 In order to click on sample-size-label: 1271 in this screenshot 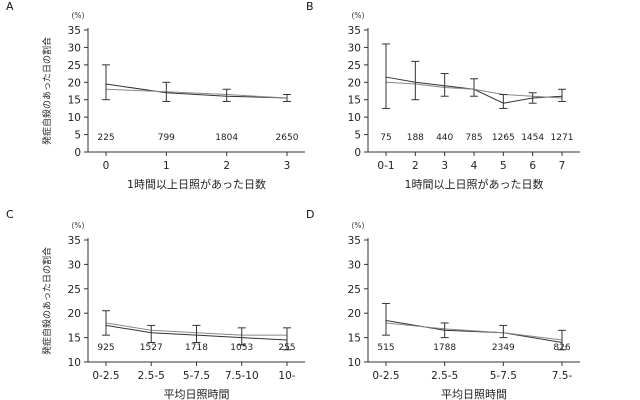, I will do `click(562, 138)`.